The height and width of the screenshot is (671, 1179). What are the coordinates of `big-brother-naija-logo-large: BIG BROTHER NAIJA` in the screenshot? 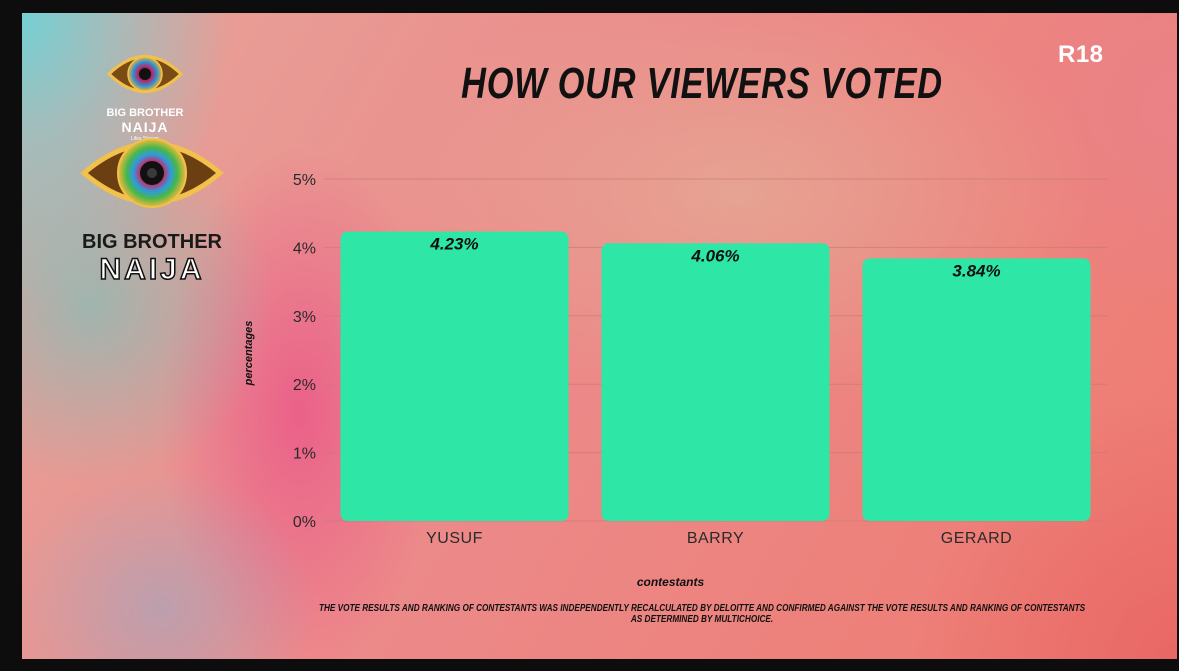 It's located at (152, 208).